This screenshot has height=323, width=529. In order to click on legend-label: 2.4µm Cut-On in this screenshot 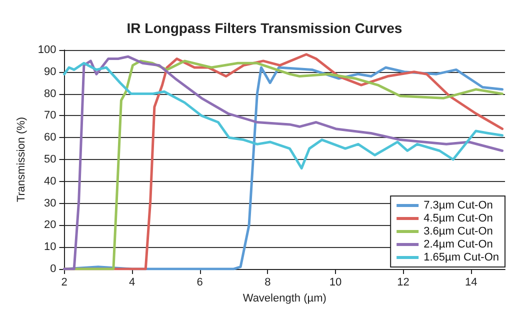, I will do `click(458, 244)`.